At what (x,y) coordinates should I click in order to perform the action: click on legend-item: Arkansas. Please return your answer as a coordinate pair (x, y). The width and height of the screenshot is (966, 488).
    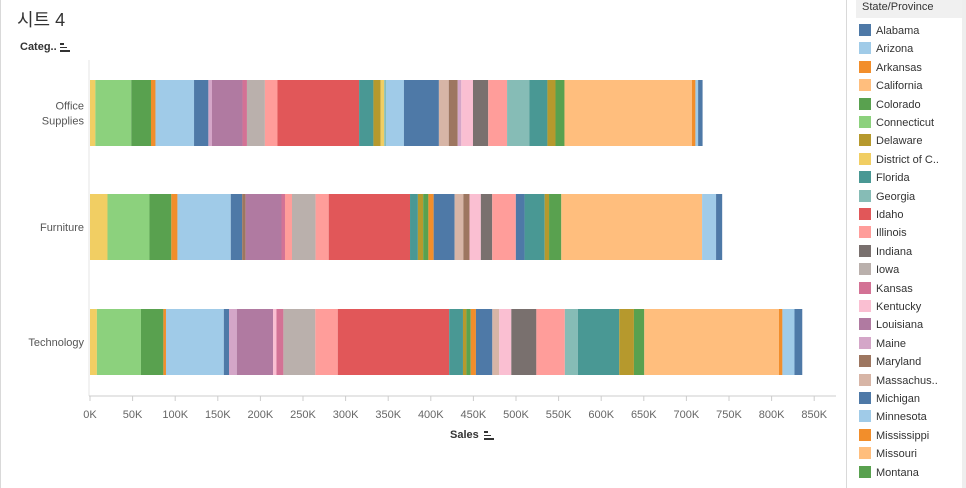
    Looking at the image, I should click on (911, 69).